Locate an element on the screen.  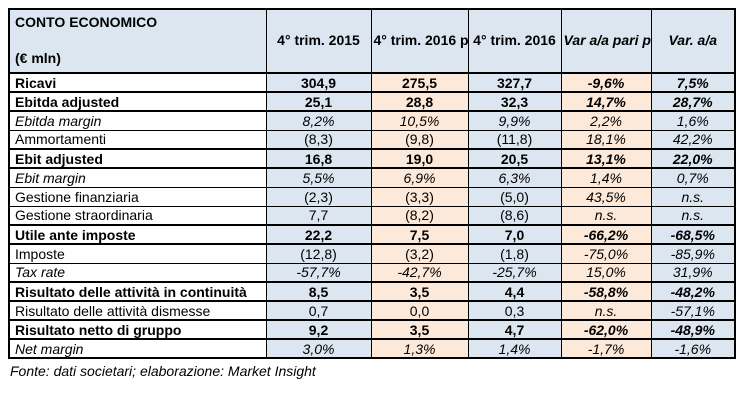
value-q4-2015: 8,2% is located at coordinates (318, 120).